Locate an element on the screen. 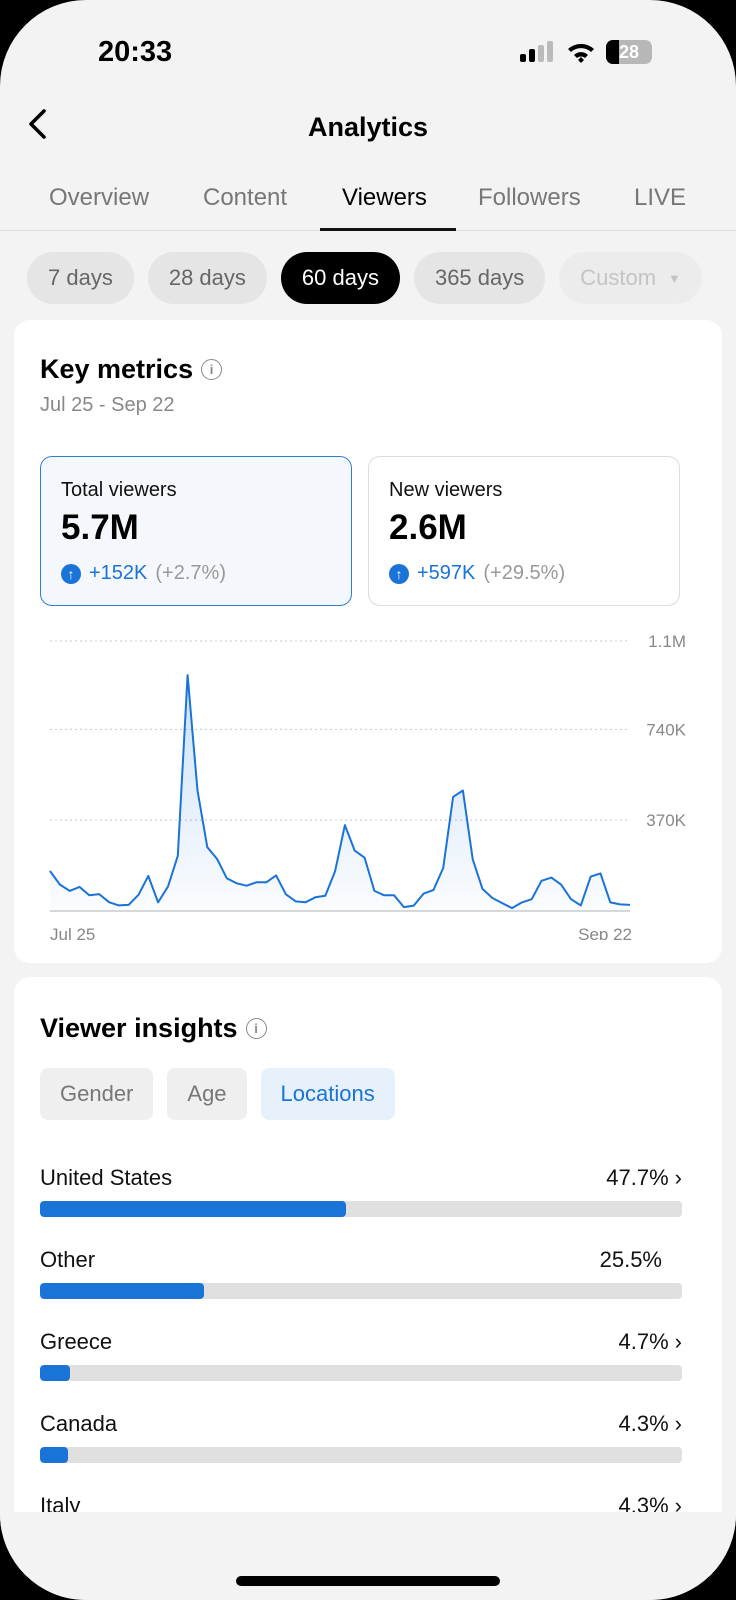  status-time: 20:33 is located at coordinates (135, 52).